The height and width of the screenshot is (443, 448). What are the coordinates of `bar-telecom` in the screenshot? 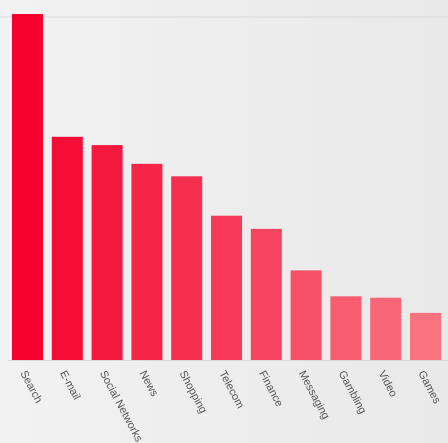 It's located at (226, 287).